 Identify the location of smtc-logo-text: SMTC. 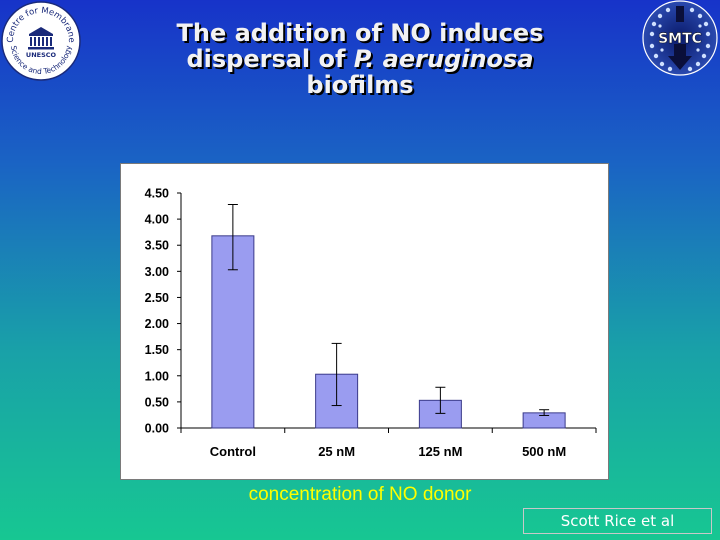
(680, 39).